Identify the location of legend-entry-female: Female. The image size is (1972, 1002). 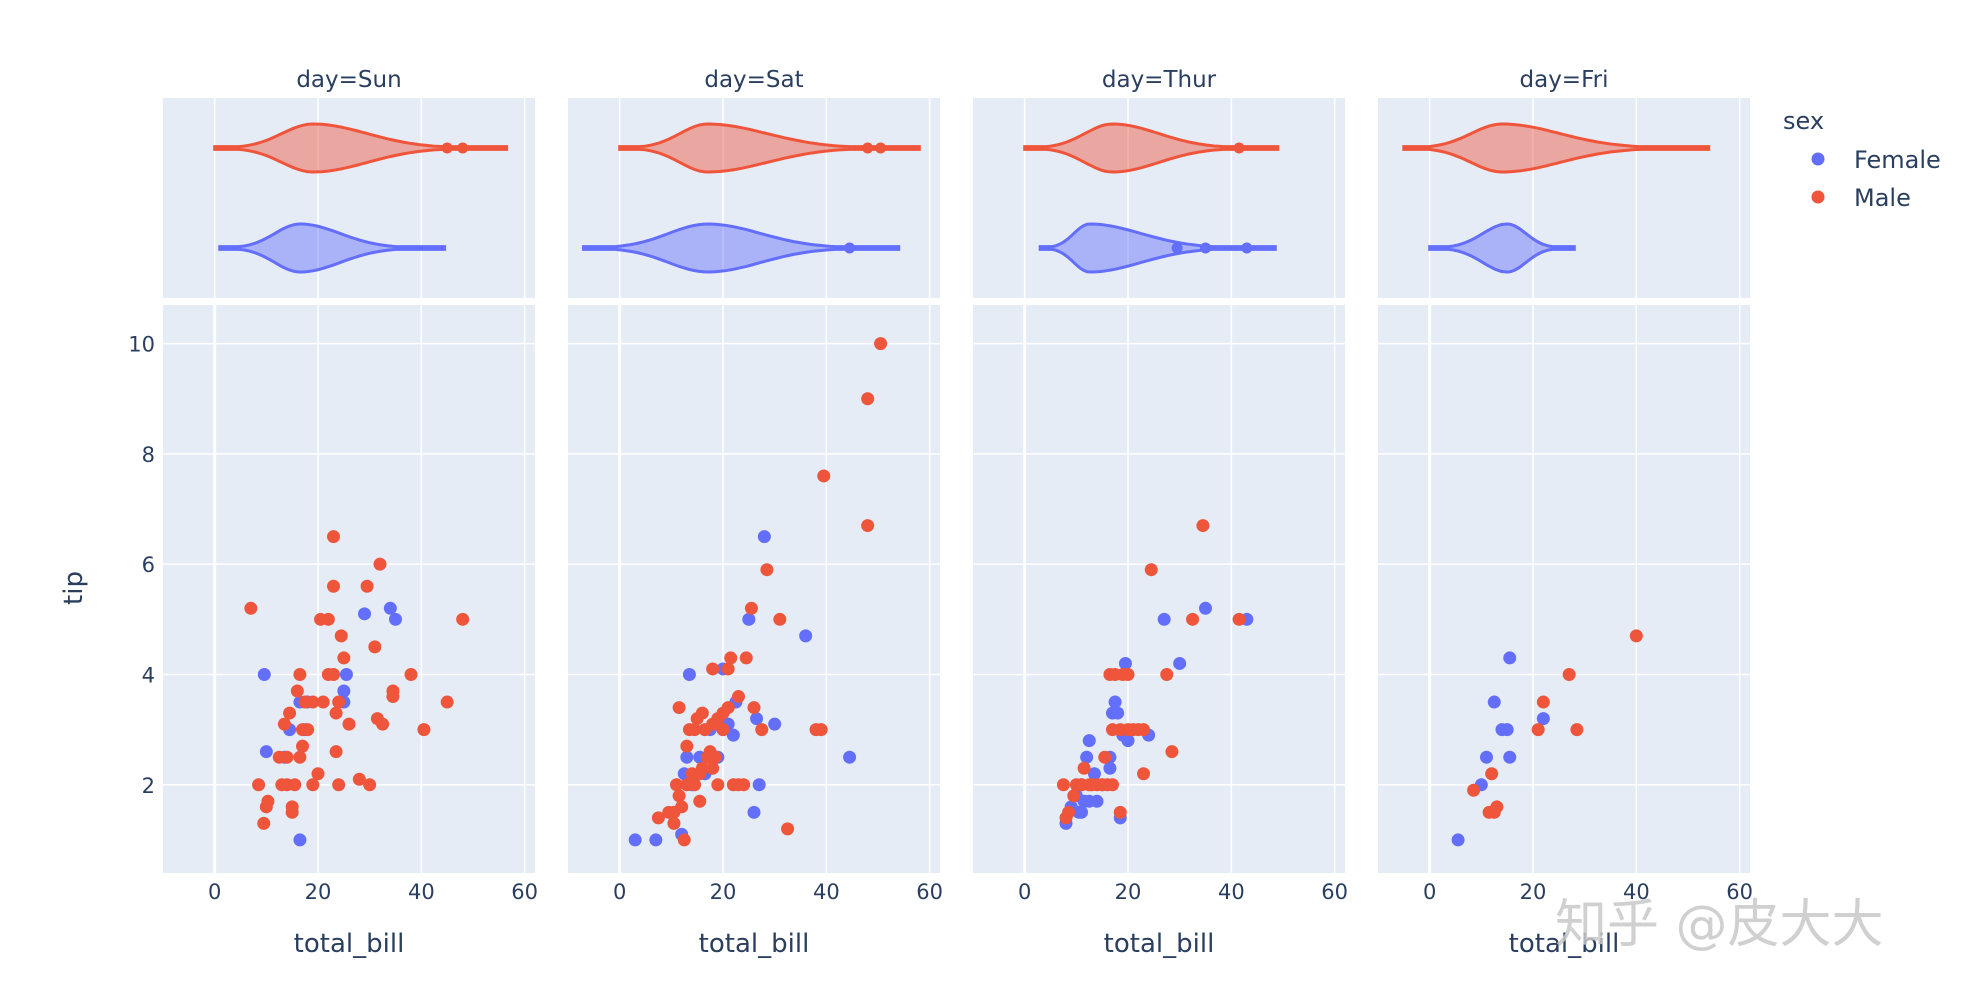
(1897, 160).